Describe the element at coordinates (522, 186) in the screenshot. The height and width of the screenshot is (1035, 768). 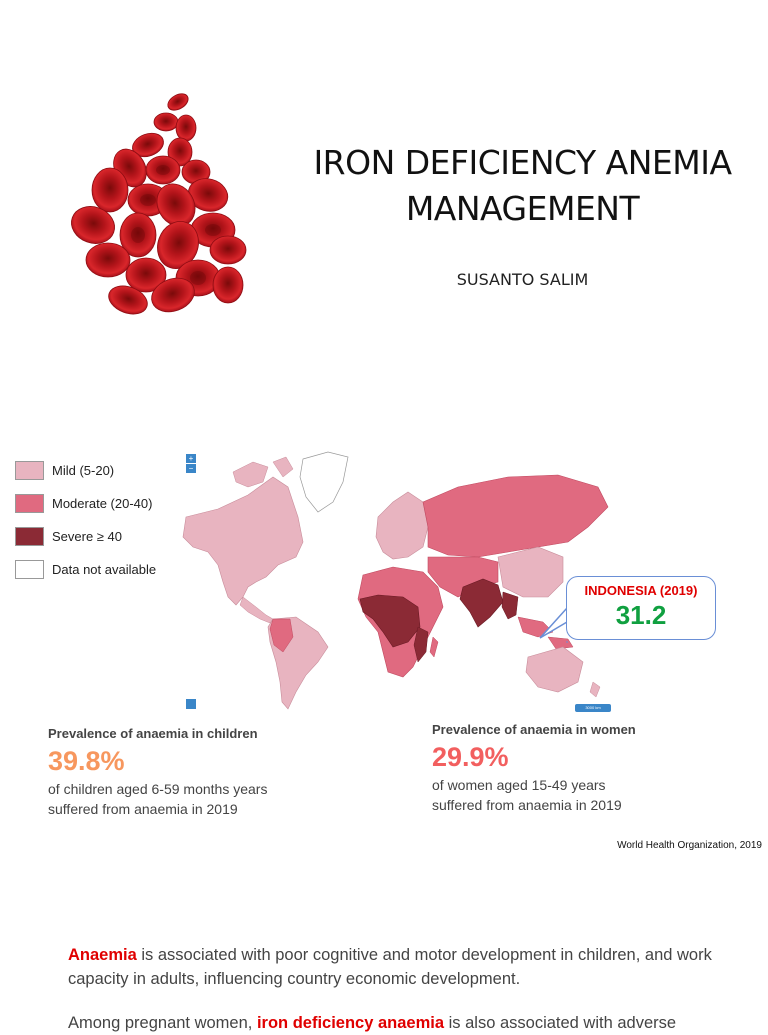
I see `slide-title: IRON DEFICIENCY ANEMIA MANAGEMENT` at that location.